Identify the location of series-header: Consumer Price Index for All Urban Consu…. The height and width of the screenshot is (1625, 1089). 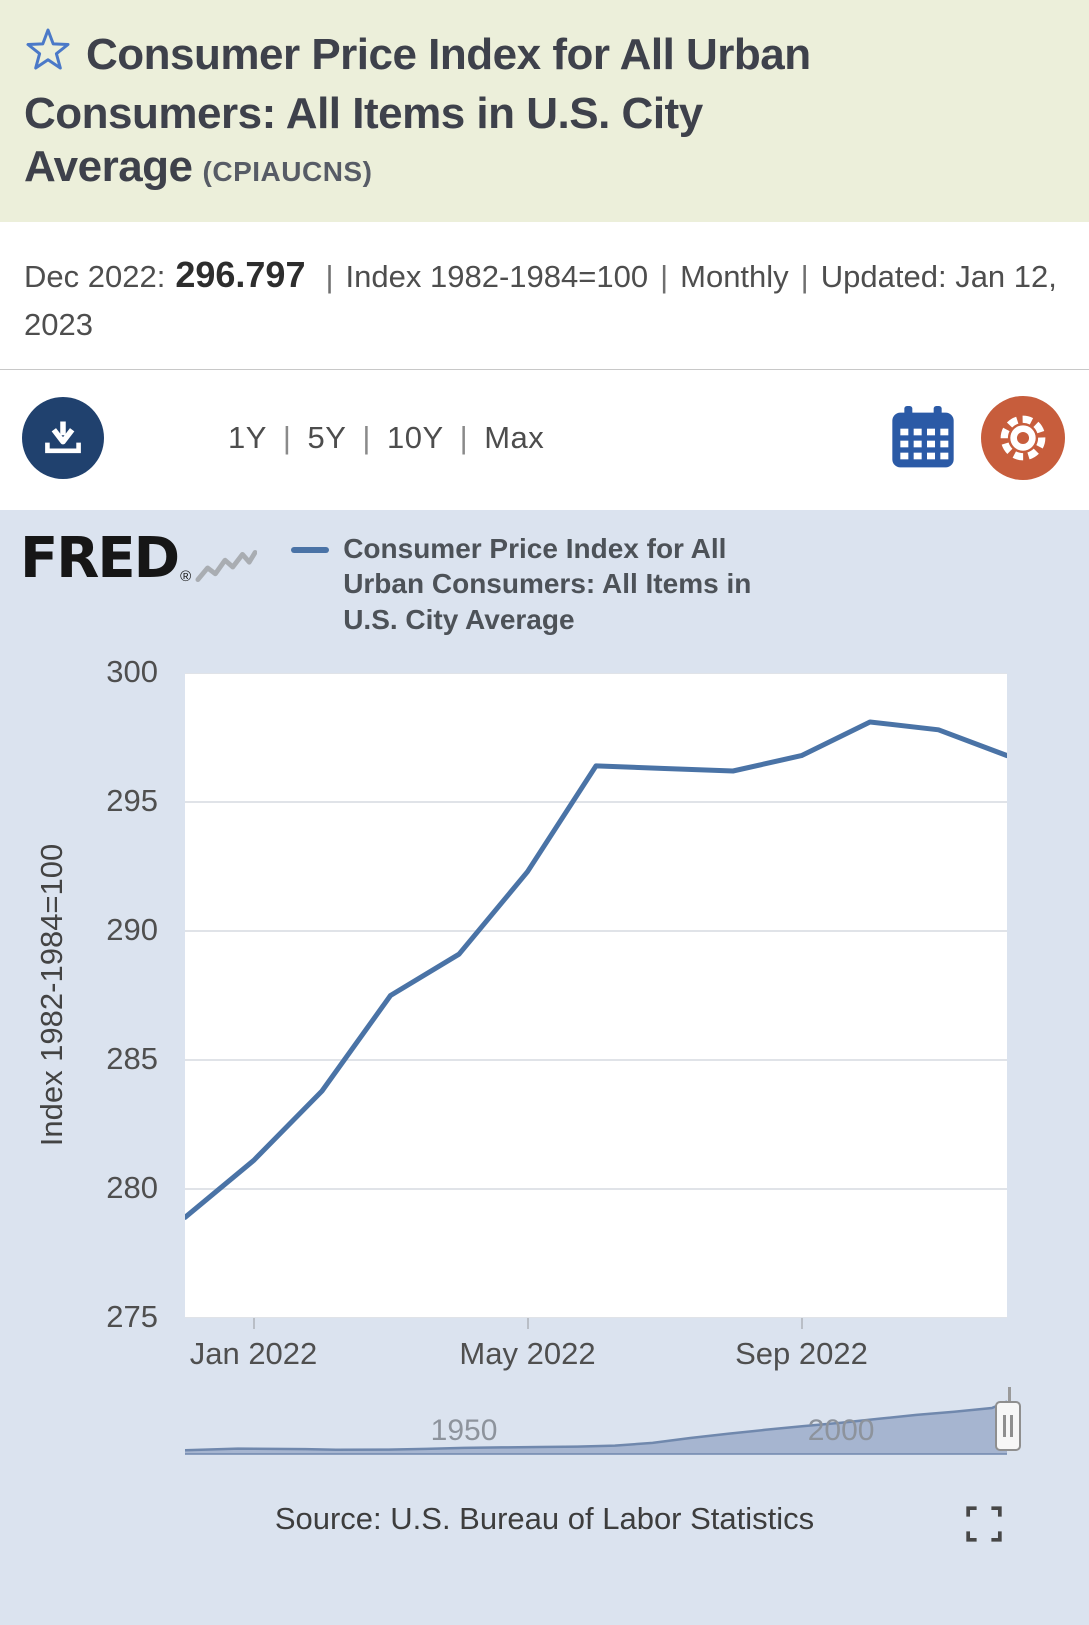
(544, 111).